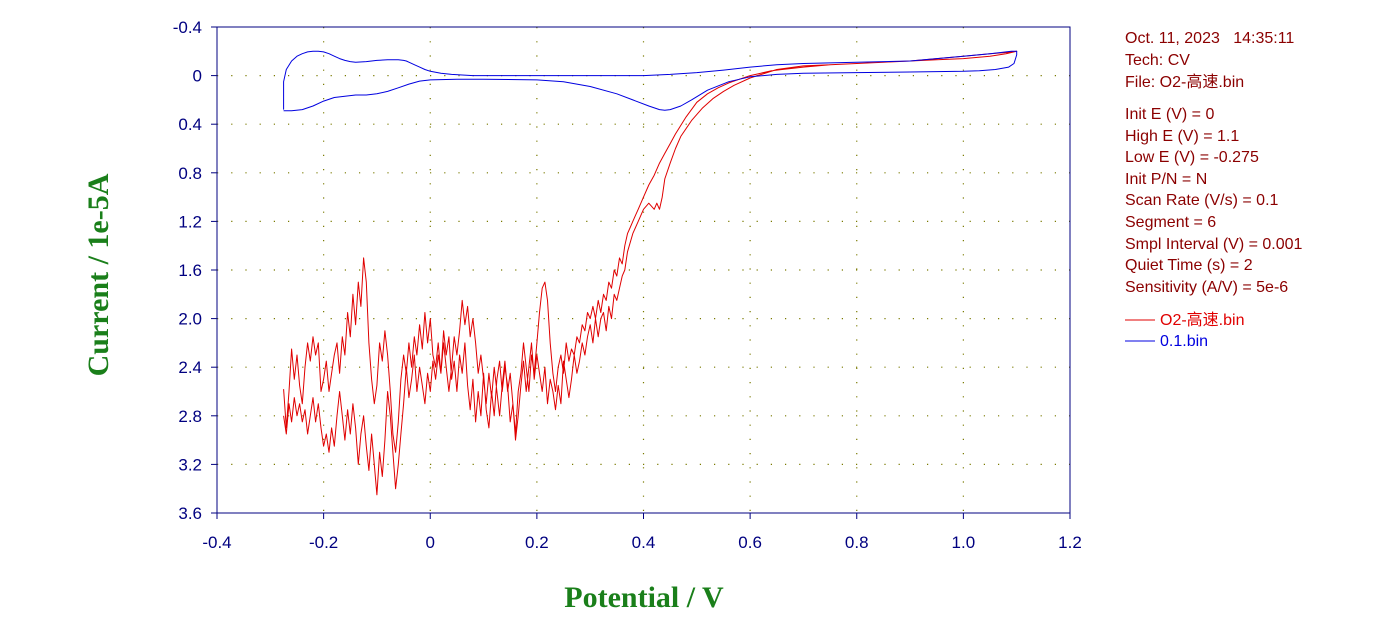 The width and height of the screenshot is (1388, 631). Describe the element at coordinates (1202, 320) in the screenshot. I see `legend-label-red: O2-高速.bin` at that location.